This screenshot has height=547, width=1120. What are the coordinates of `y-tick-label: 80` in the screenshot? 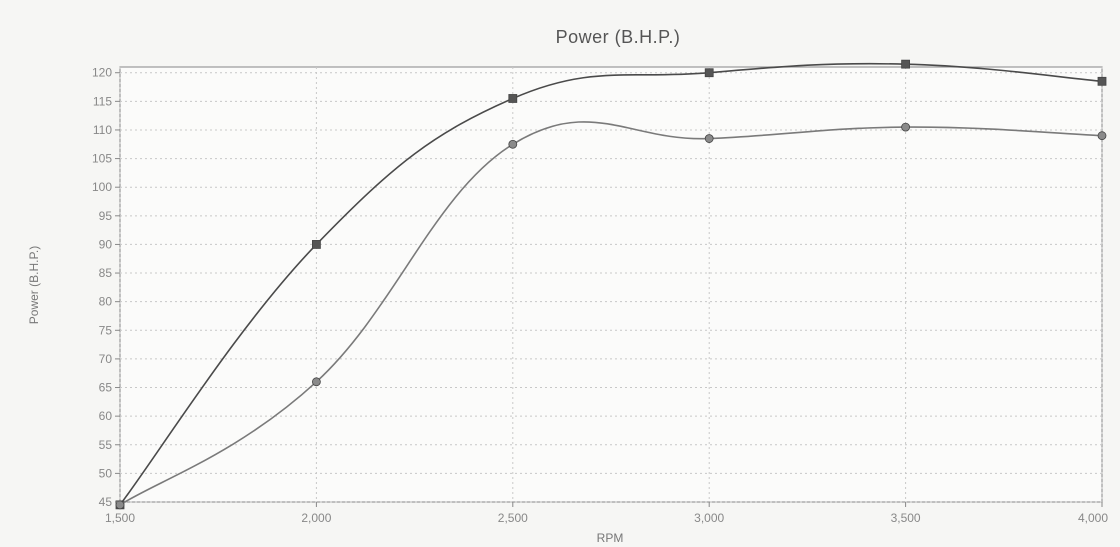 It's located at (106, 302).